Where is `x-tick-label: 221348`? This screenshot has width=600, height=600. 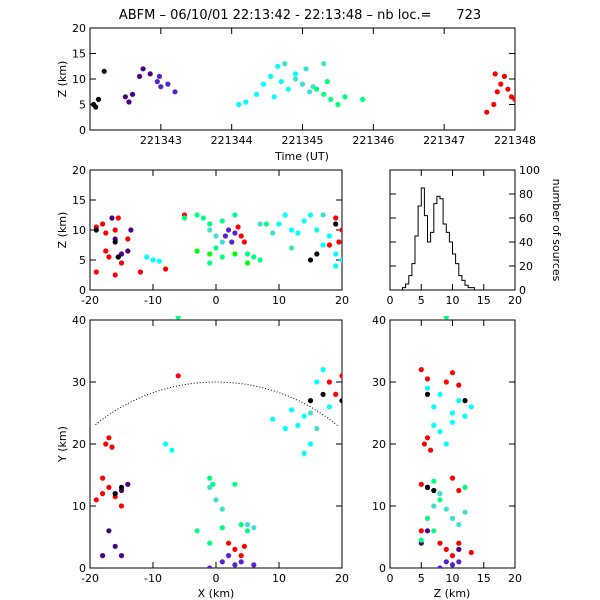 x-tick-label: 221348 is located at coordinates (515, 140).